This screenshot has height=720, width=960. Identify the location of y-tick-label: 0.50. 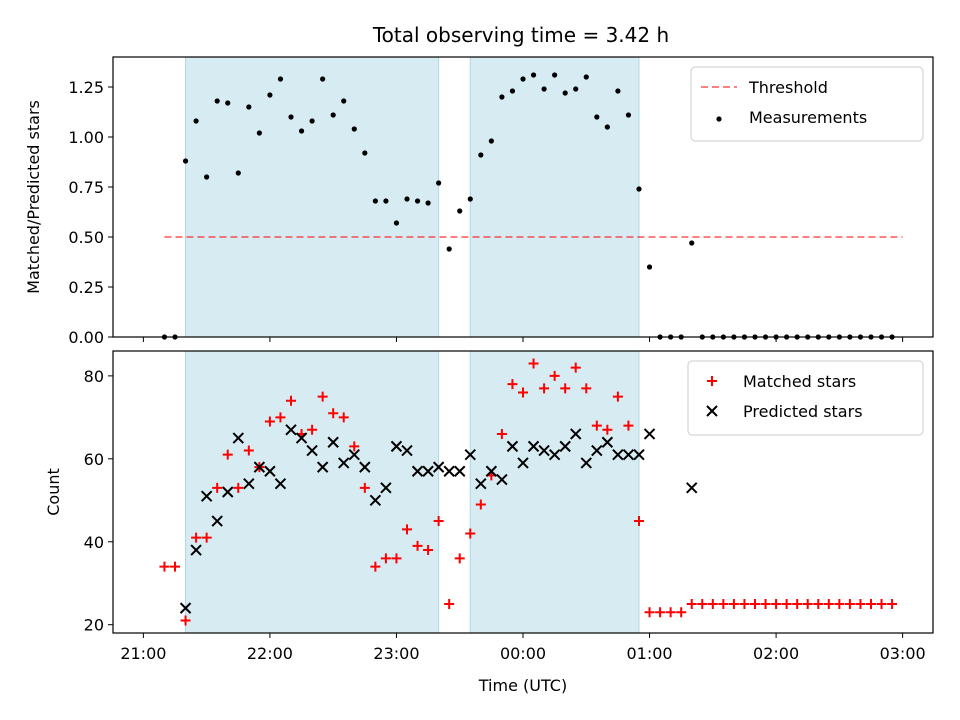
(86, 237).